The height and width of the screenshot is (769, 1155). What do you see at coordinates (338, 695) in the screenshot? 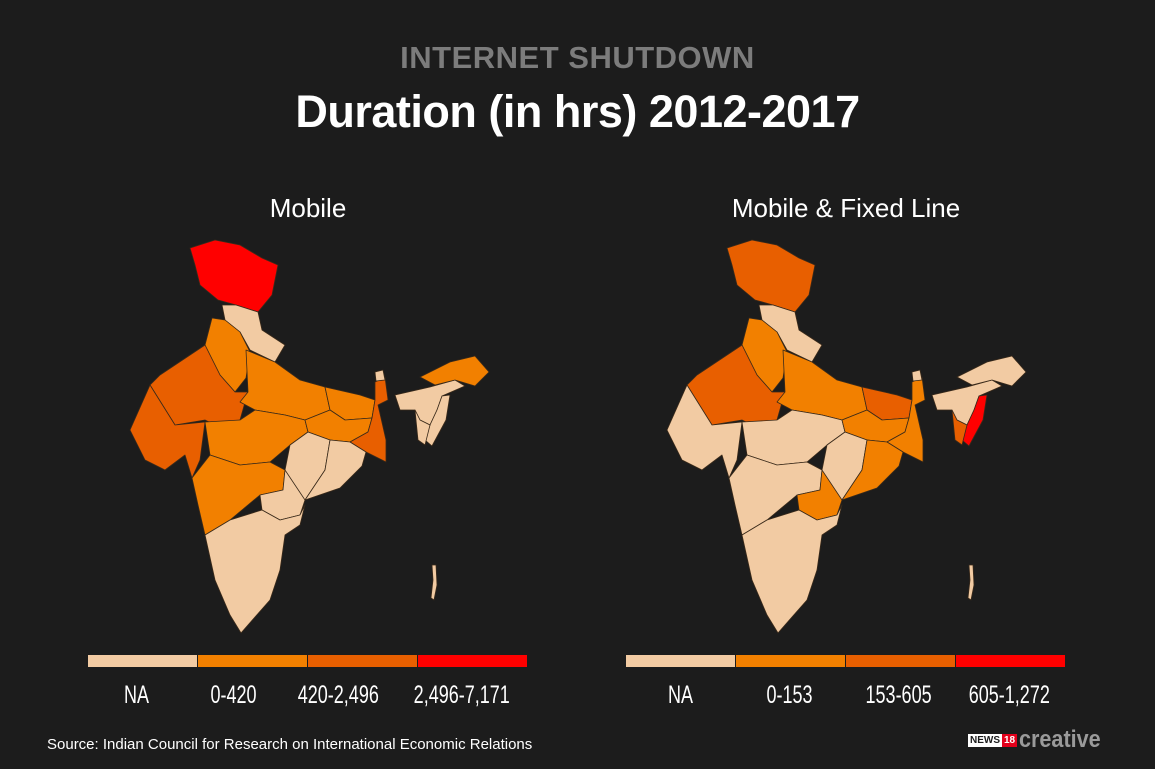
I see `legend-label: 420-2,496` at bounding box center [338, 695].